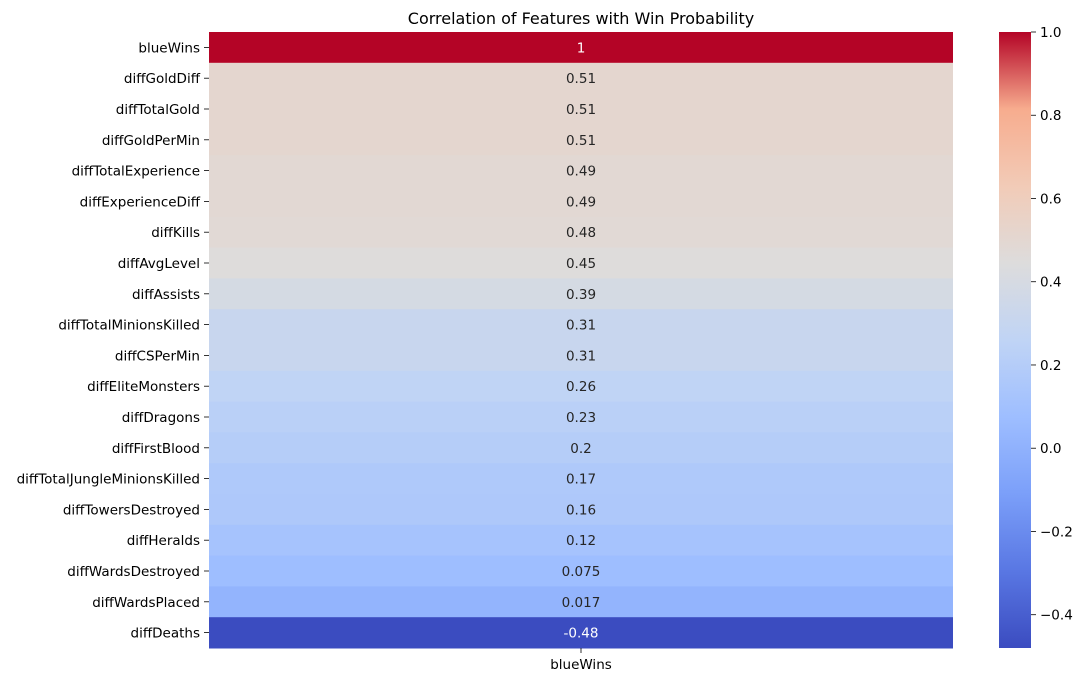  What do you see at coordinates (163, 541) in the screenshot?
I see `row-label: diffHeralds` at bounding box center [163, 541].